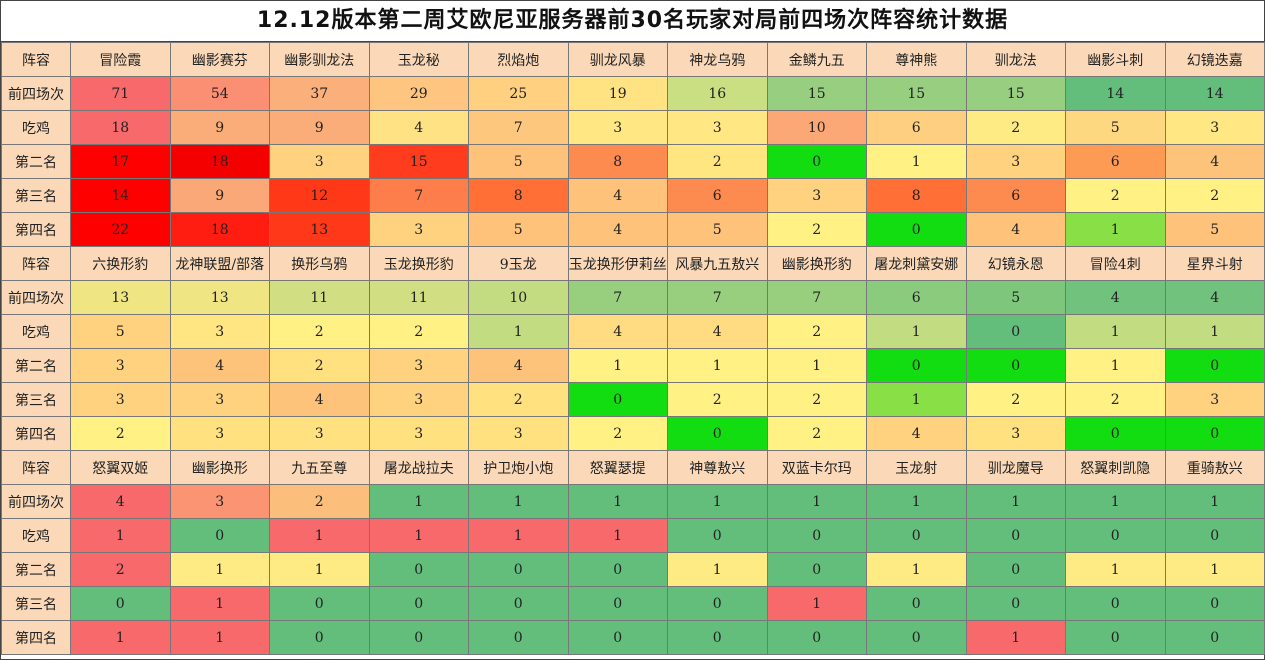 Image resolution: width=1265 pixels, height=660 pixels. Describe the element at coordinates (120, 161) in the screenshot. I see `stat-value-cell: 17` at that location.